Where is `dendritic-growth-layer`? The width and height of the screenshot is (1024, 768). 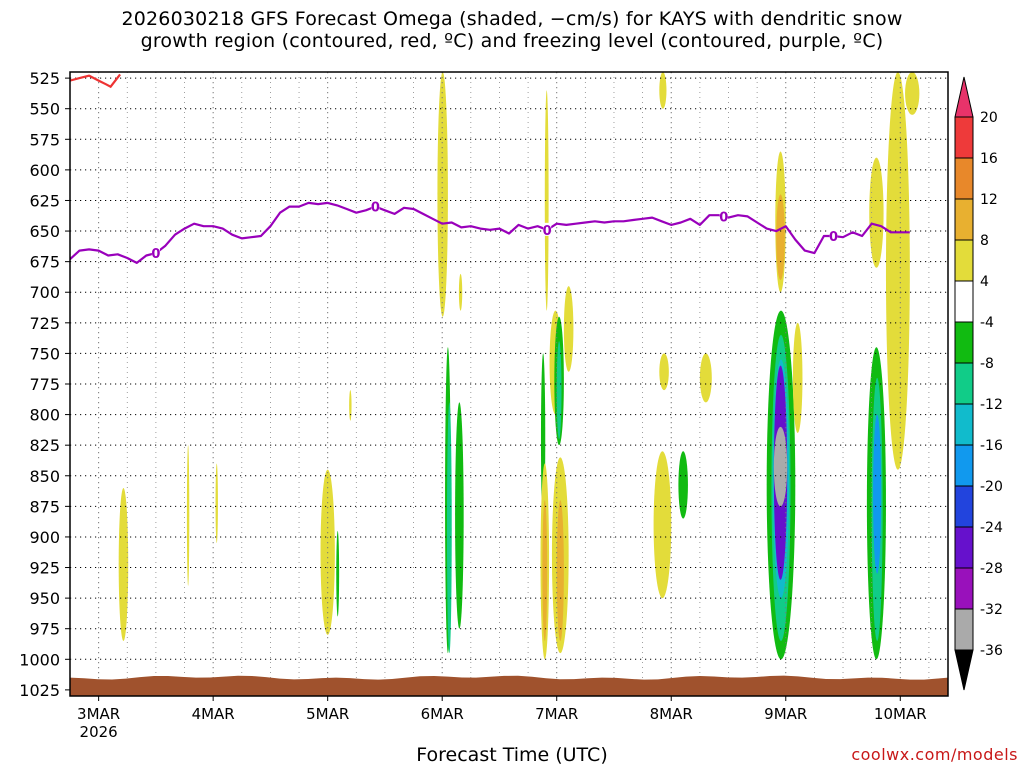 dendritic-growth-layer is located at coordinates (95, 81).